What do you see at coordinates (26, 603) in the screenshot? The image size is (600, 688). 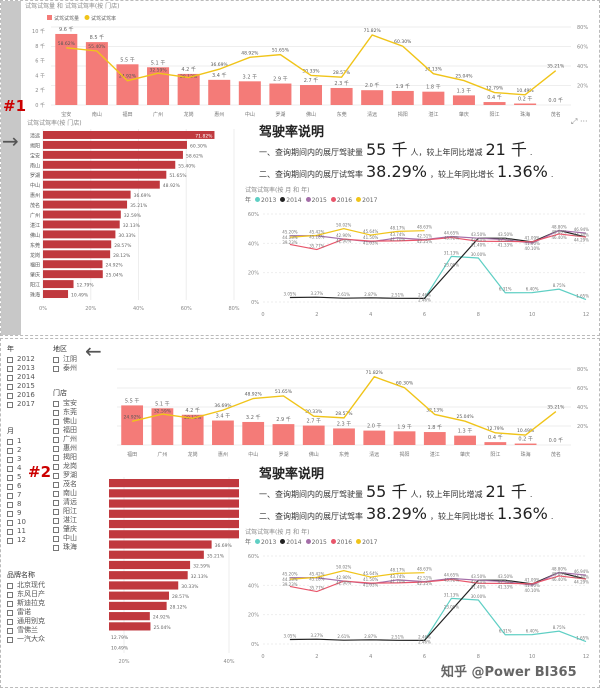 I see `slicer-option: 斯迪拉克` at bounding box center [26, 603].